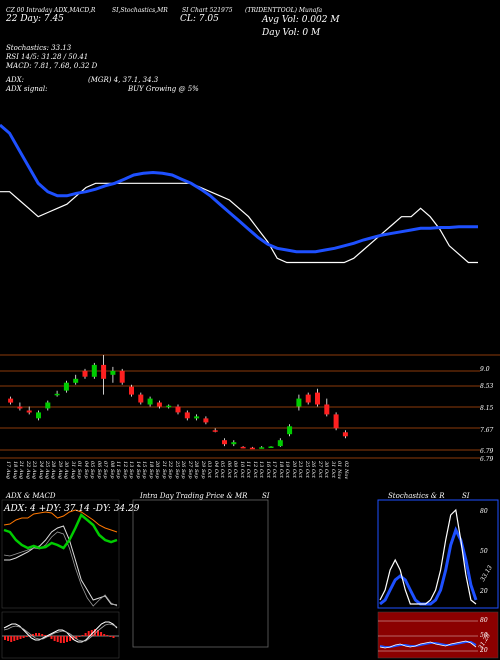 This screenshot has height=660, width=500. I want to click on candle-x-tick-label: 30 Oct, so click(326, 469).